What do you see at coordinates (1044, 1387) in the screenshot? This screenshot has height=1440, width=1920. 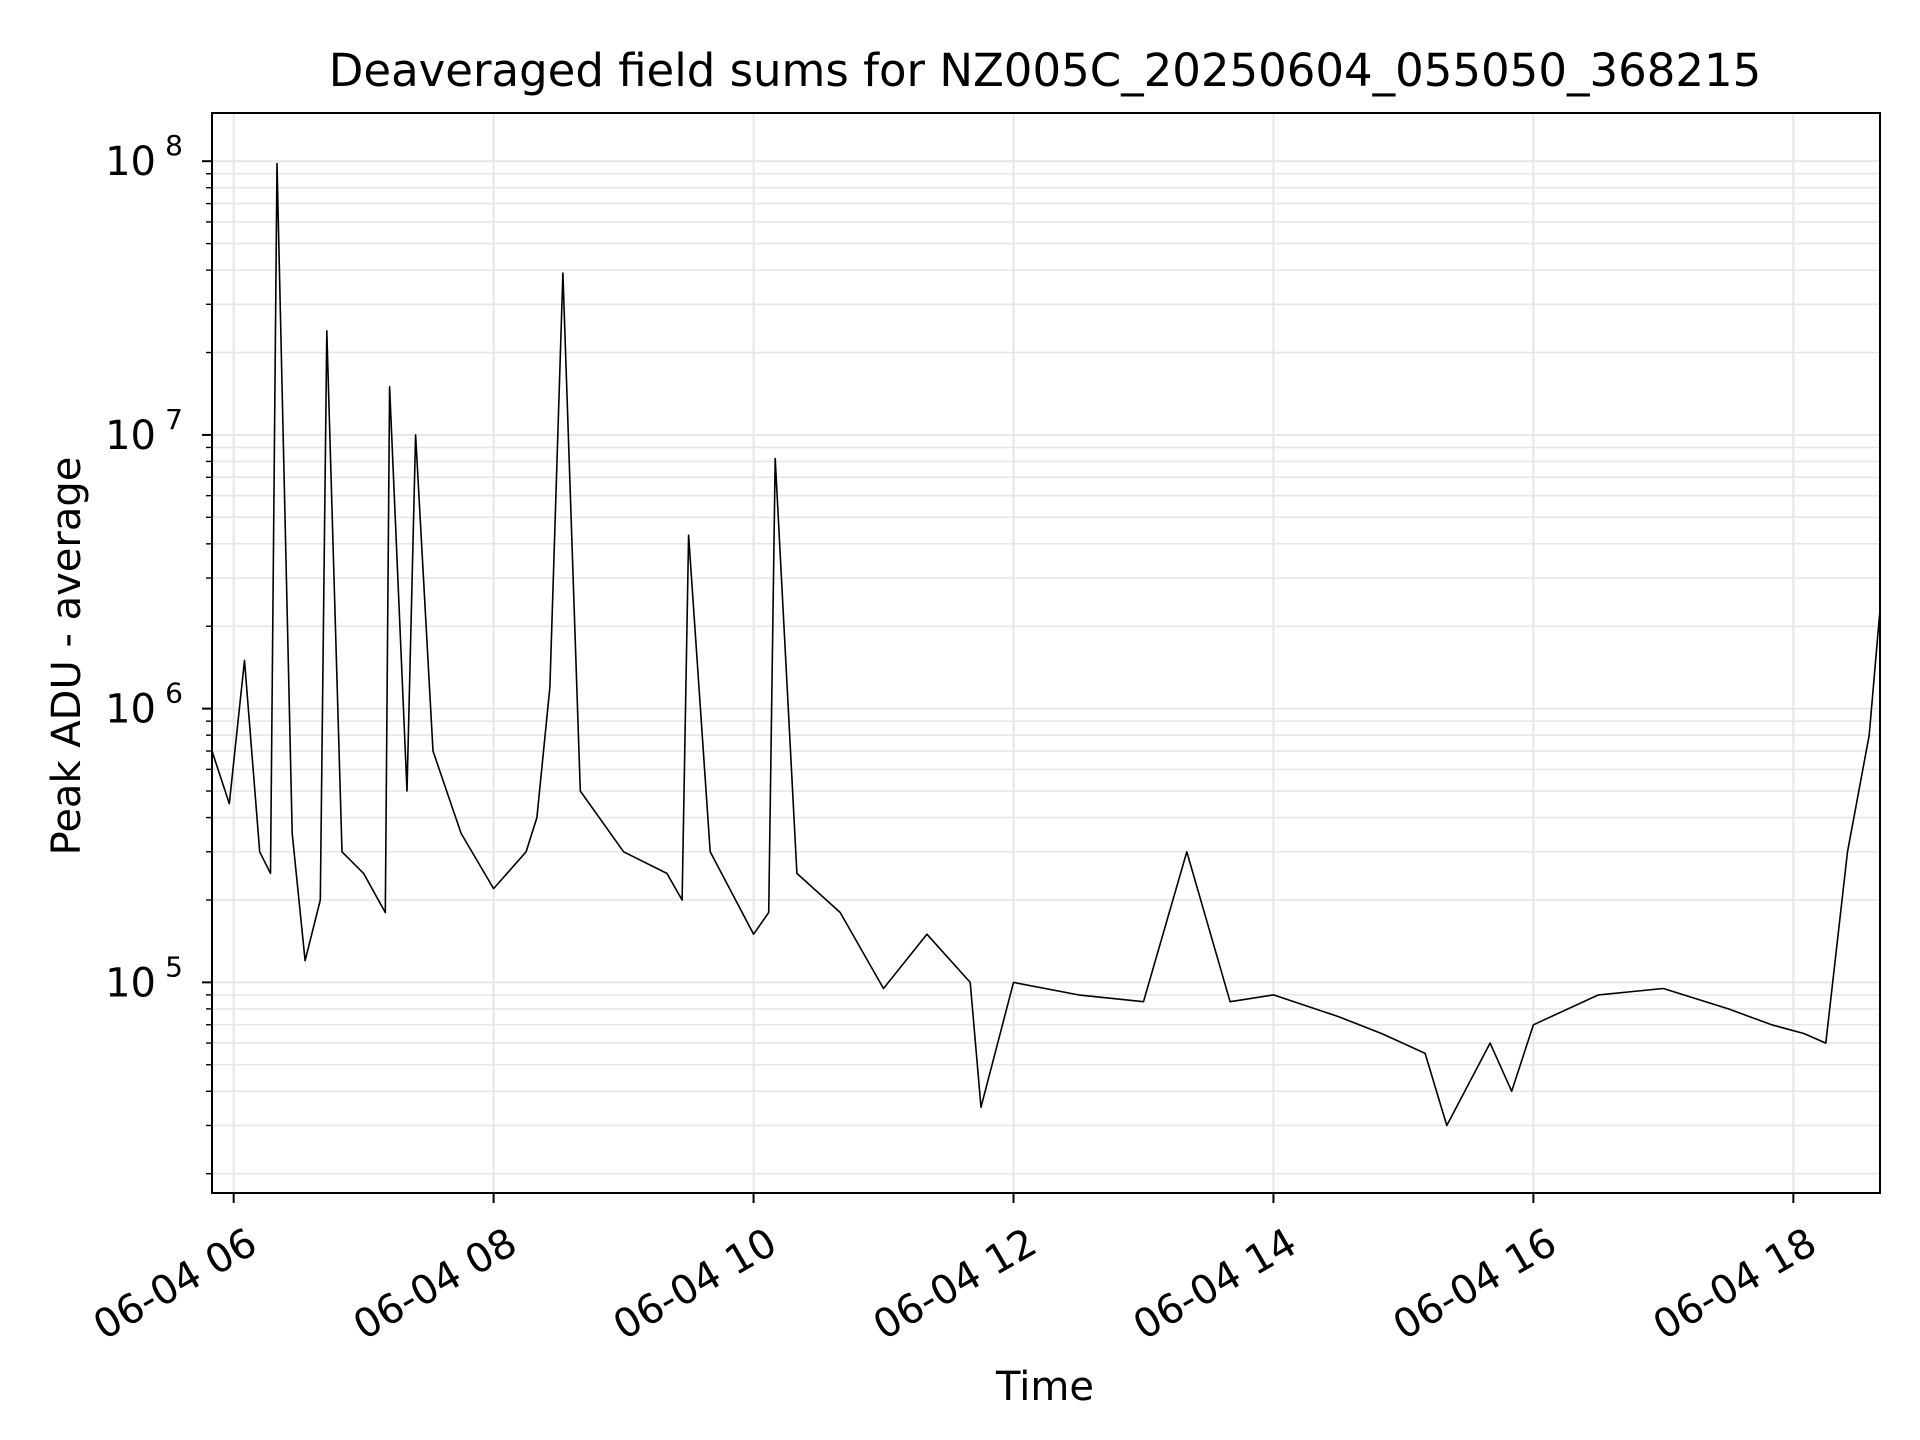 I see `x-axis-label: Time` at bounding box center [1044, 1387].